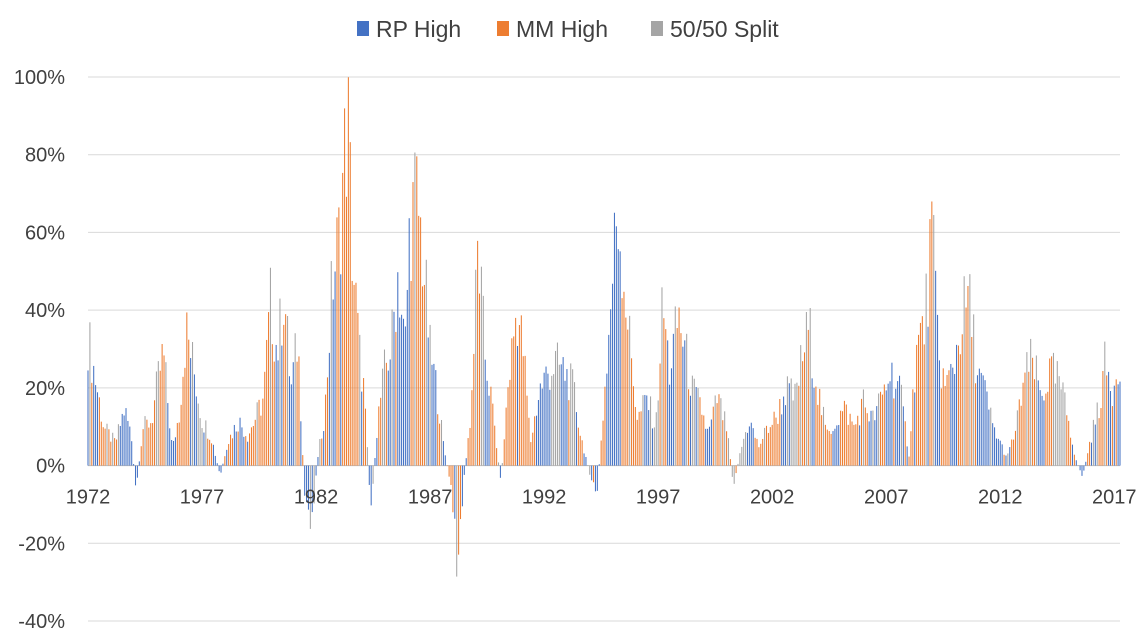 The height and width of the screenshot is (635, 1142). What do you see at coordinates (1000, 498) in the screenshot?
I see `x-tick-label: 2012` at bounding box center [1000, 498].